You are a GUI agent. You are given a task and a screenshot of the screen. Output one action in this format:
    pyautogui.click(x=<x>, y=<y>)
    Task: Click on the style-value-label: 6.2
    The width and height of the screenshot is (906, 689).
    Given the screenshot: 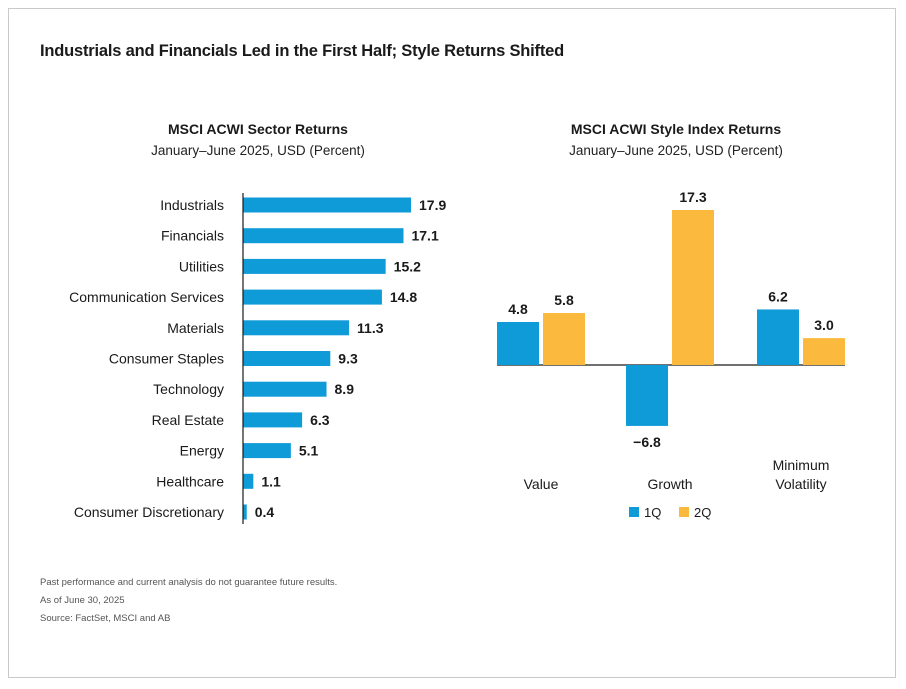 What is the action you would take?
    pyautogui.click(x=778, y=296)
    